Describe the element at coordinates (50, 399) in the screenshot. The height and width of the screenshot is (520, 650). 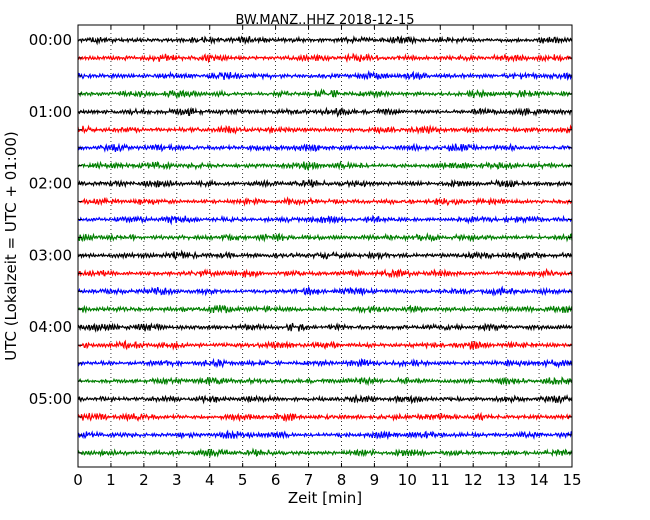
I see `y-tick-label: 05:00` at that location.